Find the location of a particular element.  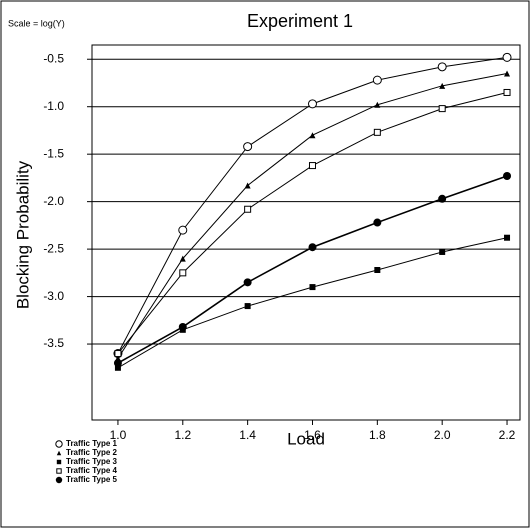

x-tick-label: 1.0 is located at coordinates (118, 435).